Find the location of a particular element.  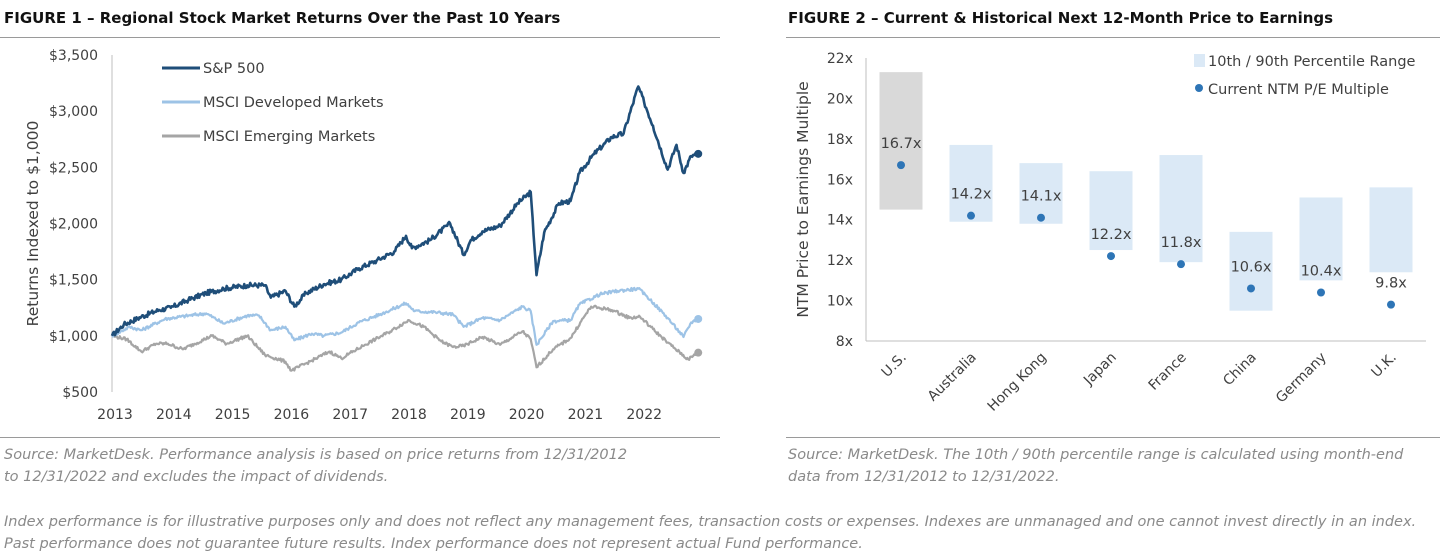

x-tick-label: 2015 is located at coordinates (233, 415).